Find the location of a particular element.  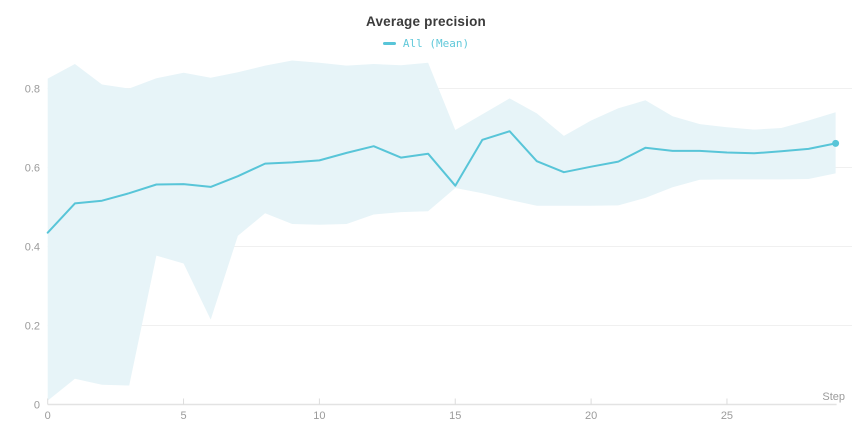

legend-label: All (Mean) is located at coordinates (436, 43).